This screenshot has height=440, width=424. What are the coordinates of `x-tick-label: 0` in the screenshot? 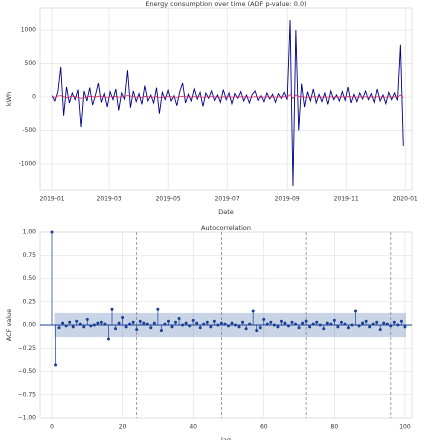 It's located at (52, 427).